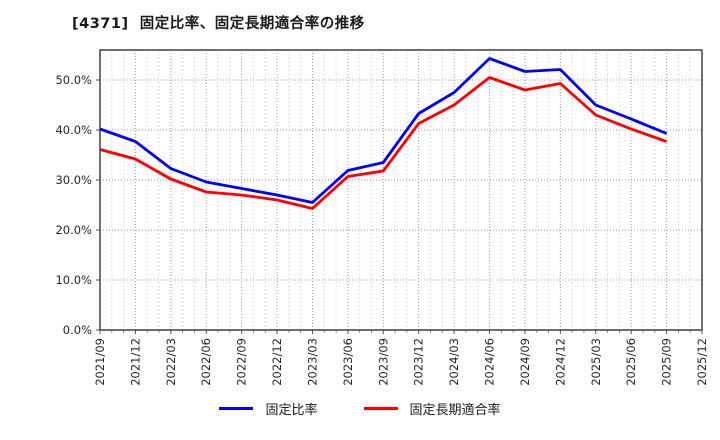  I want to click on x-tick-label: 2023/09, so click(383, 362).